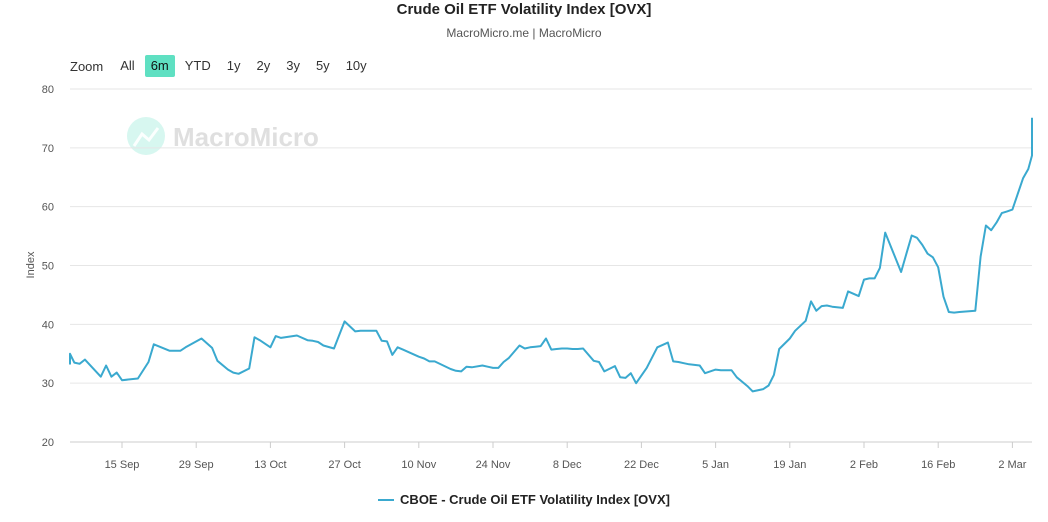 The height and width of the screenshot is (522, 1048). I want to click on x-tick-label: 24 Nov, so click(493, 465).